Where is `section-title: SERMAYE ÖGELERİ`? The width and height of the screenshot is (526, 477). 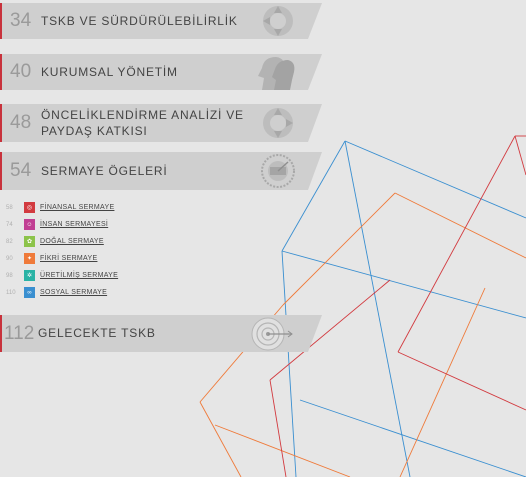 section-title: SERMAYE ÖGELERİ is located at coordinates (104, 170).